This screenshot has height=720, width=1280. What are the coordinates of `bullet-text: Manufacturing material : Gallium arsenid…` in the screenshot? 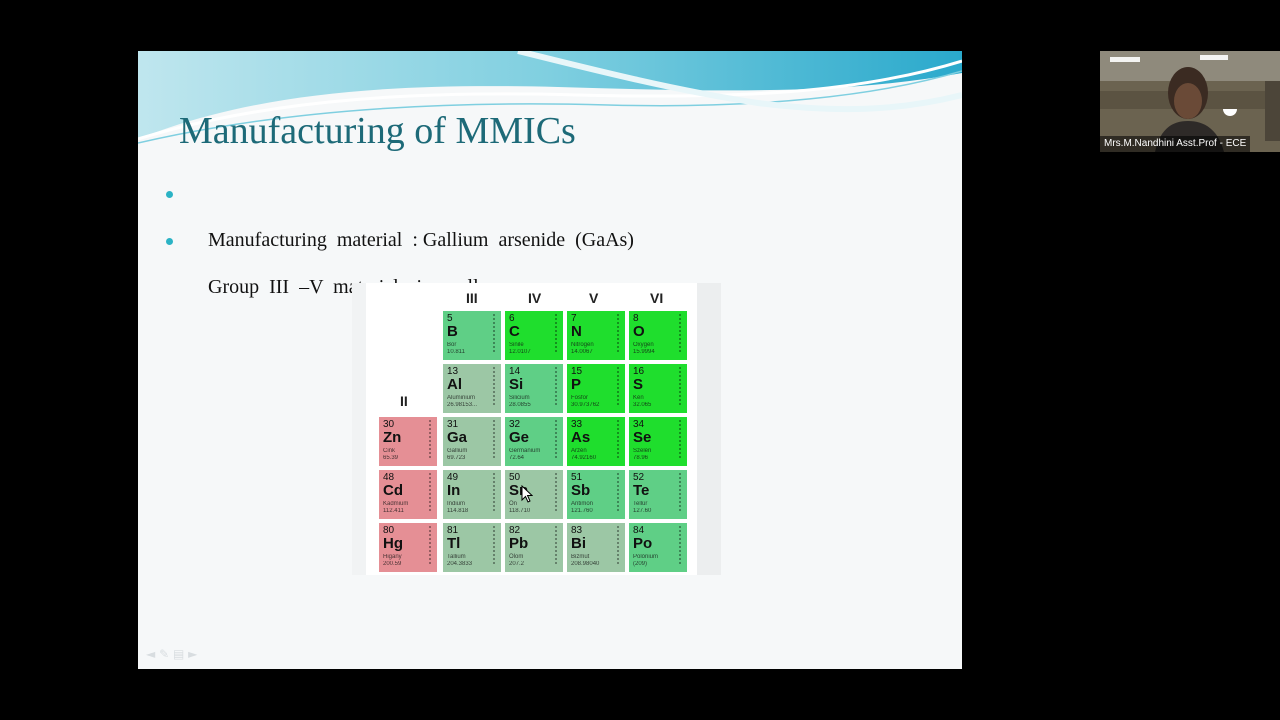 It's located at (421, 240).